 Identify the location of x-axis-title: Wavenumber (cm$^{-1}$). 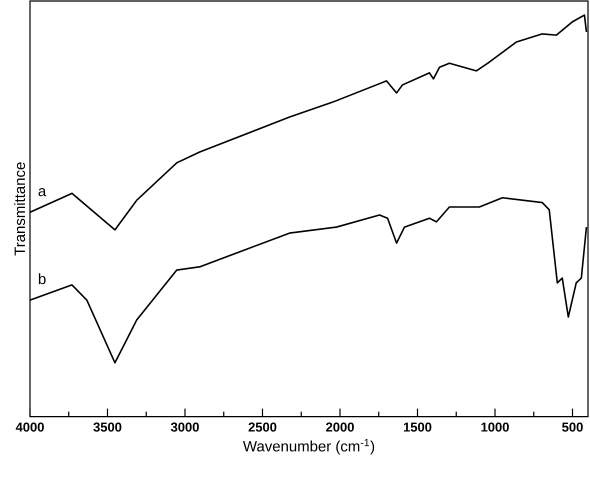
(308, 446).